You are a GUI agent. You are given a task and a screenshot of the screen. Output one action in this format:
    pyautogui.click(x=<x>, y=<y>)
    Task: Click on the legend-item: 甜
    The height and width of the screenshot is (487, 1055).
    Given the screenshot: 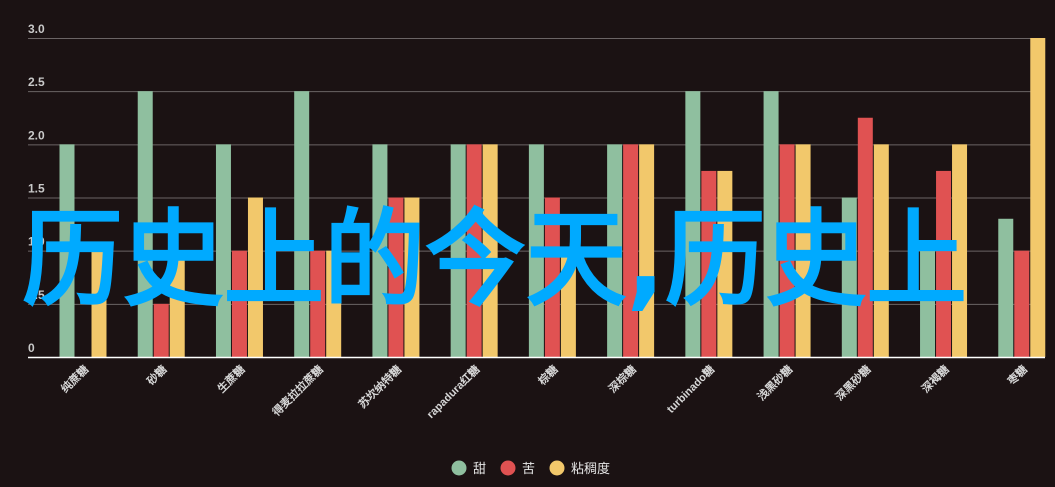 What is the action you would take?
    pyautogui.click(x=469, y=468)
    